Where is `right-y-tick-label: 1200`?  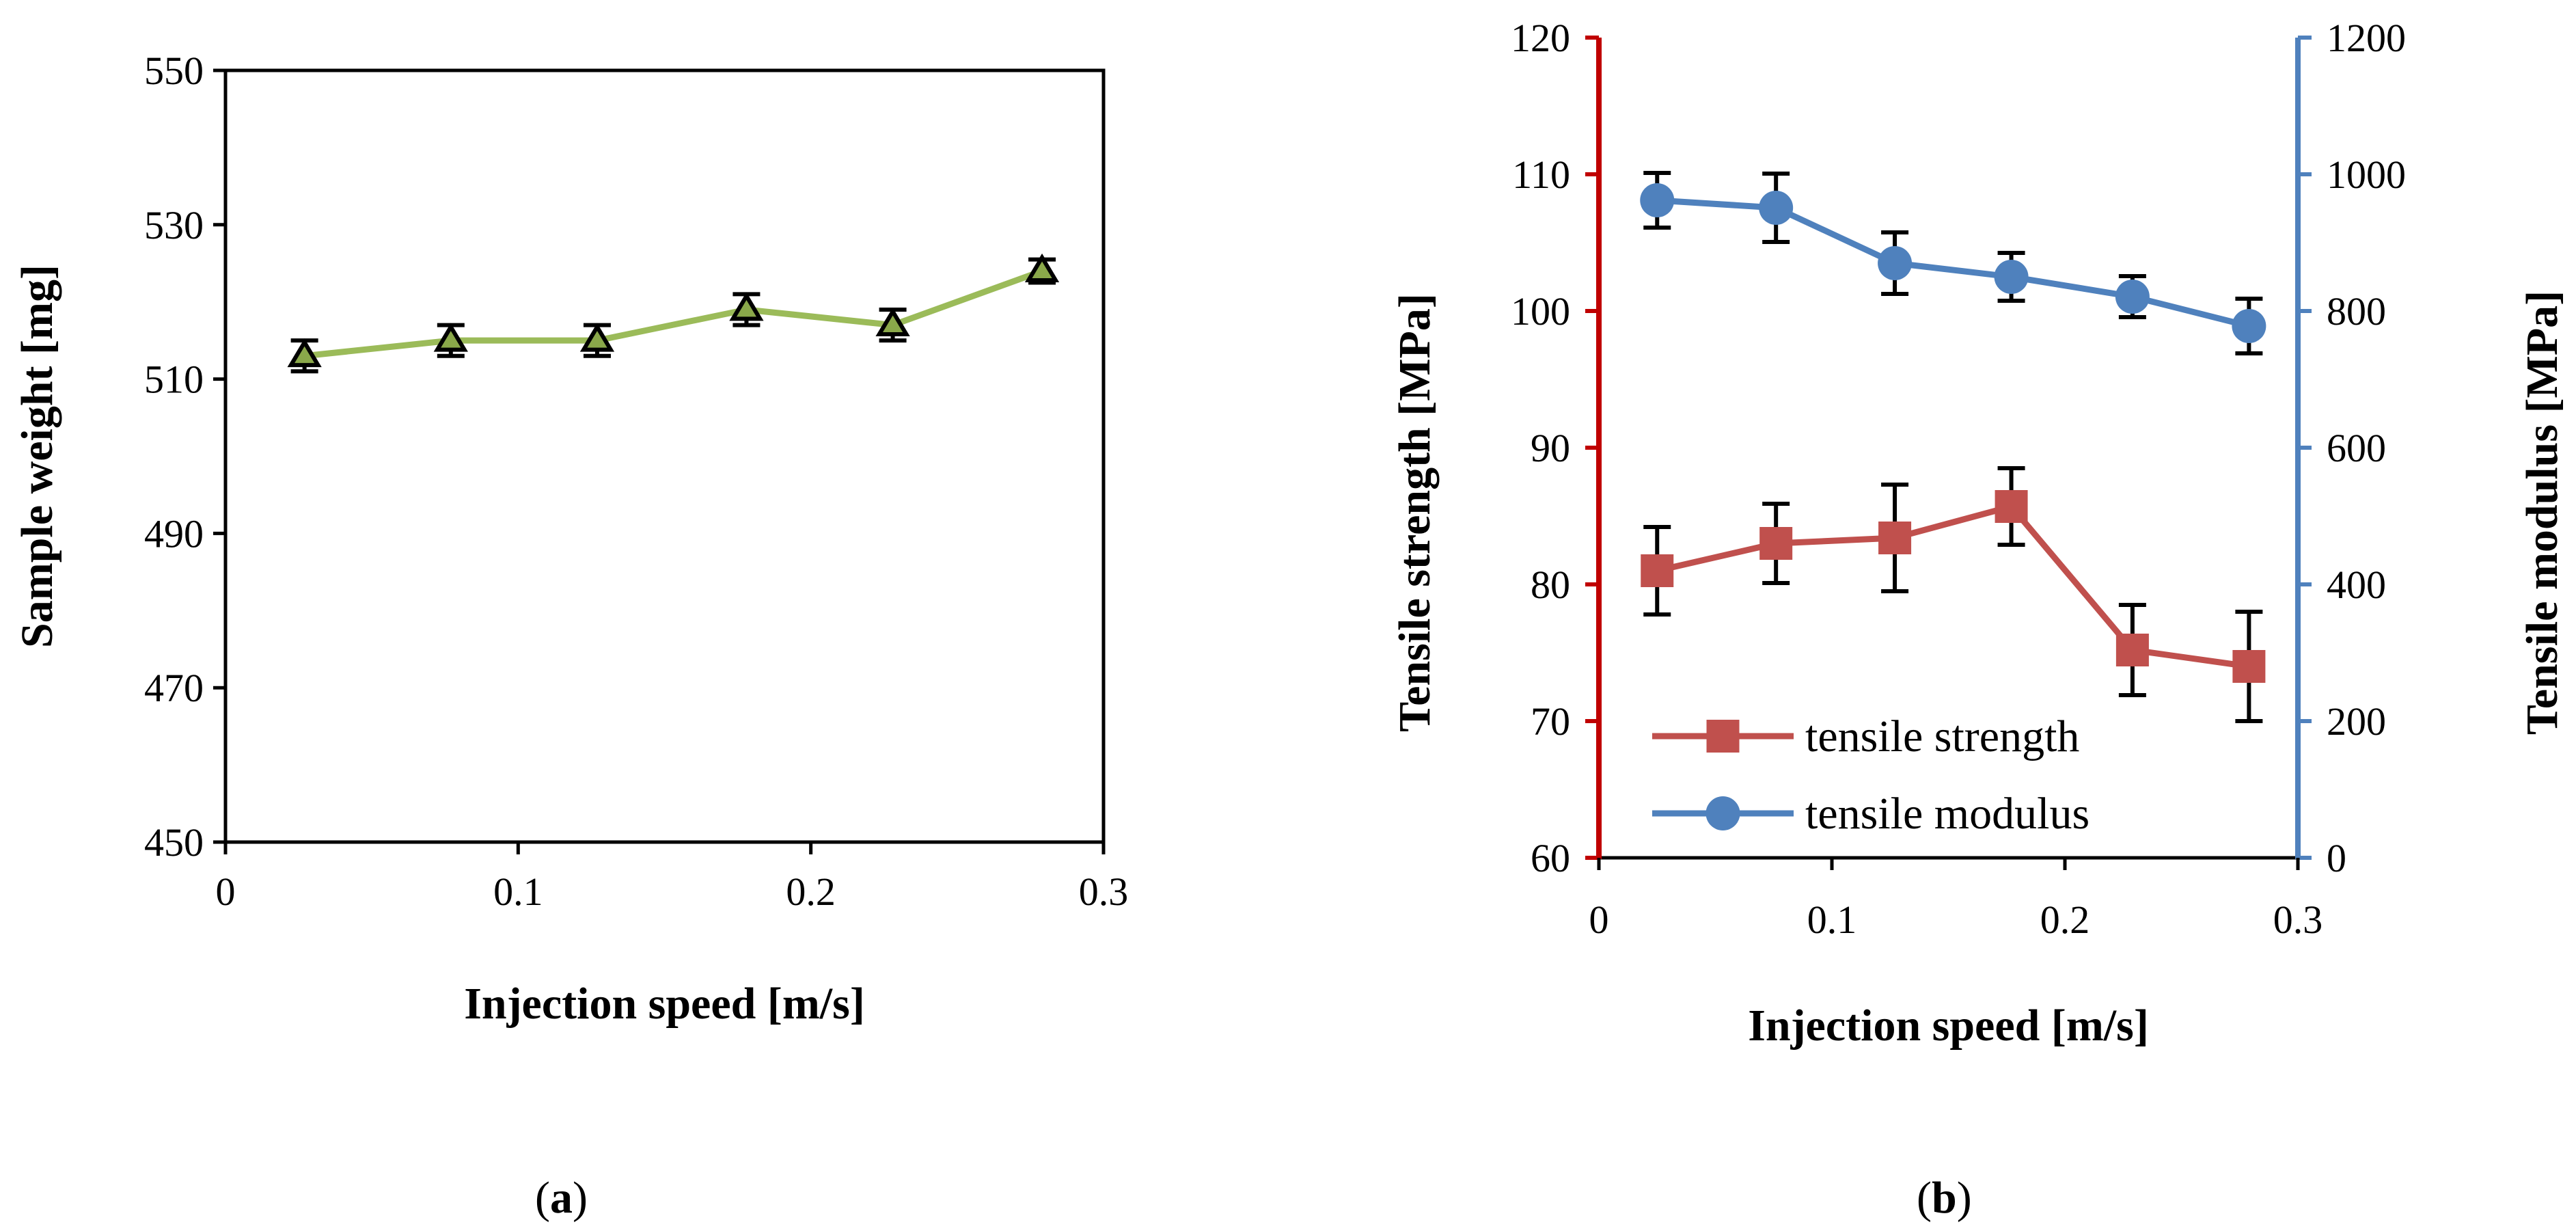
right-y-tick-label: 1200 is located at coordinates (2366, 38).